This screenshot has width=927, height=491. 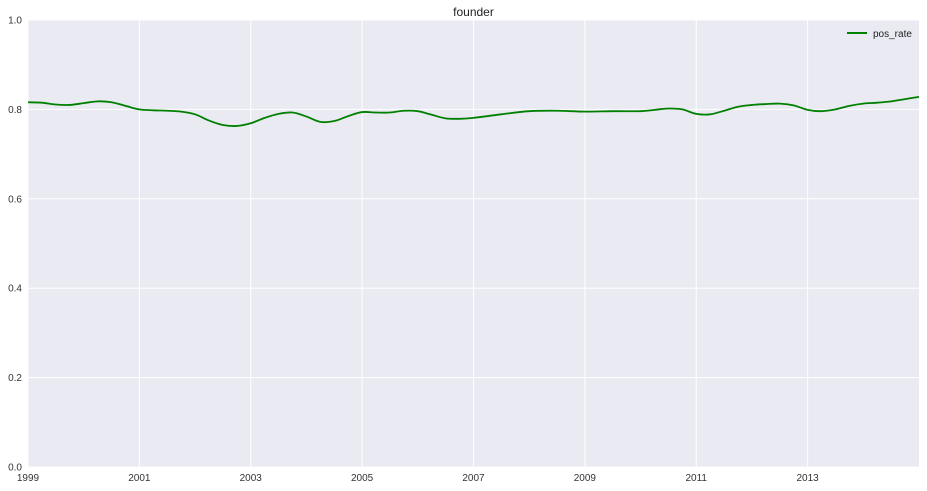 I want to click on legend: pos_rate, so click(x=879, y=34).